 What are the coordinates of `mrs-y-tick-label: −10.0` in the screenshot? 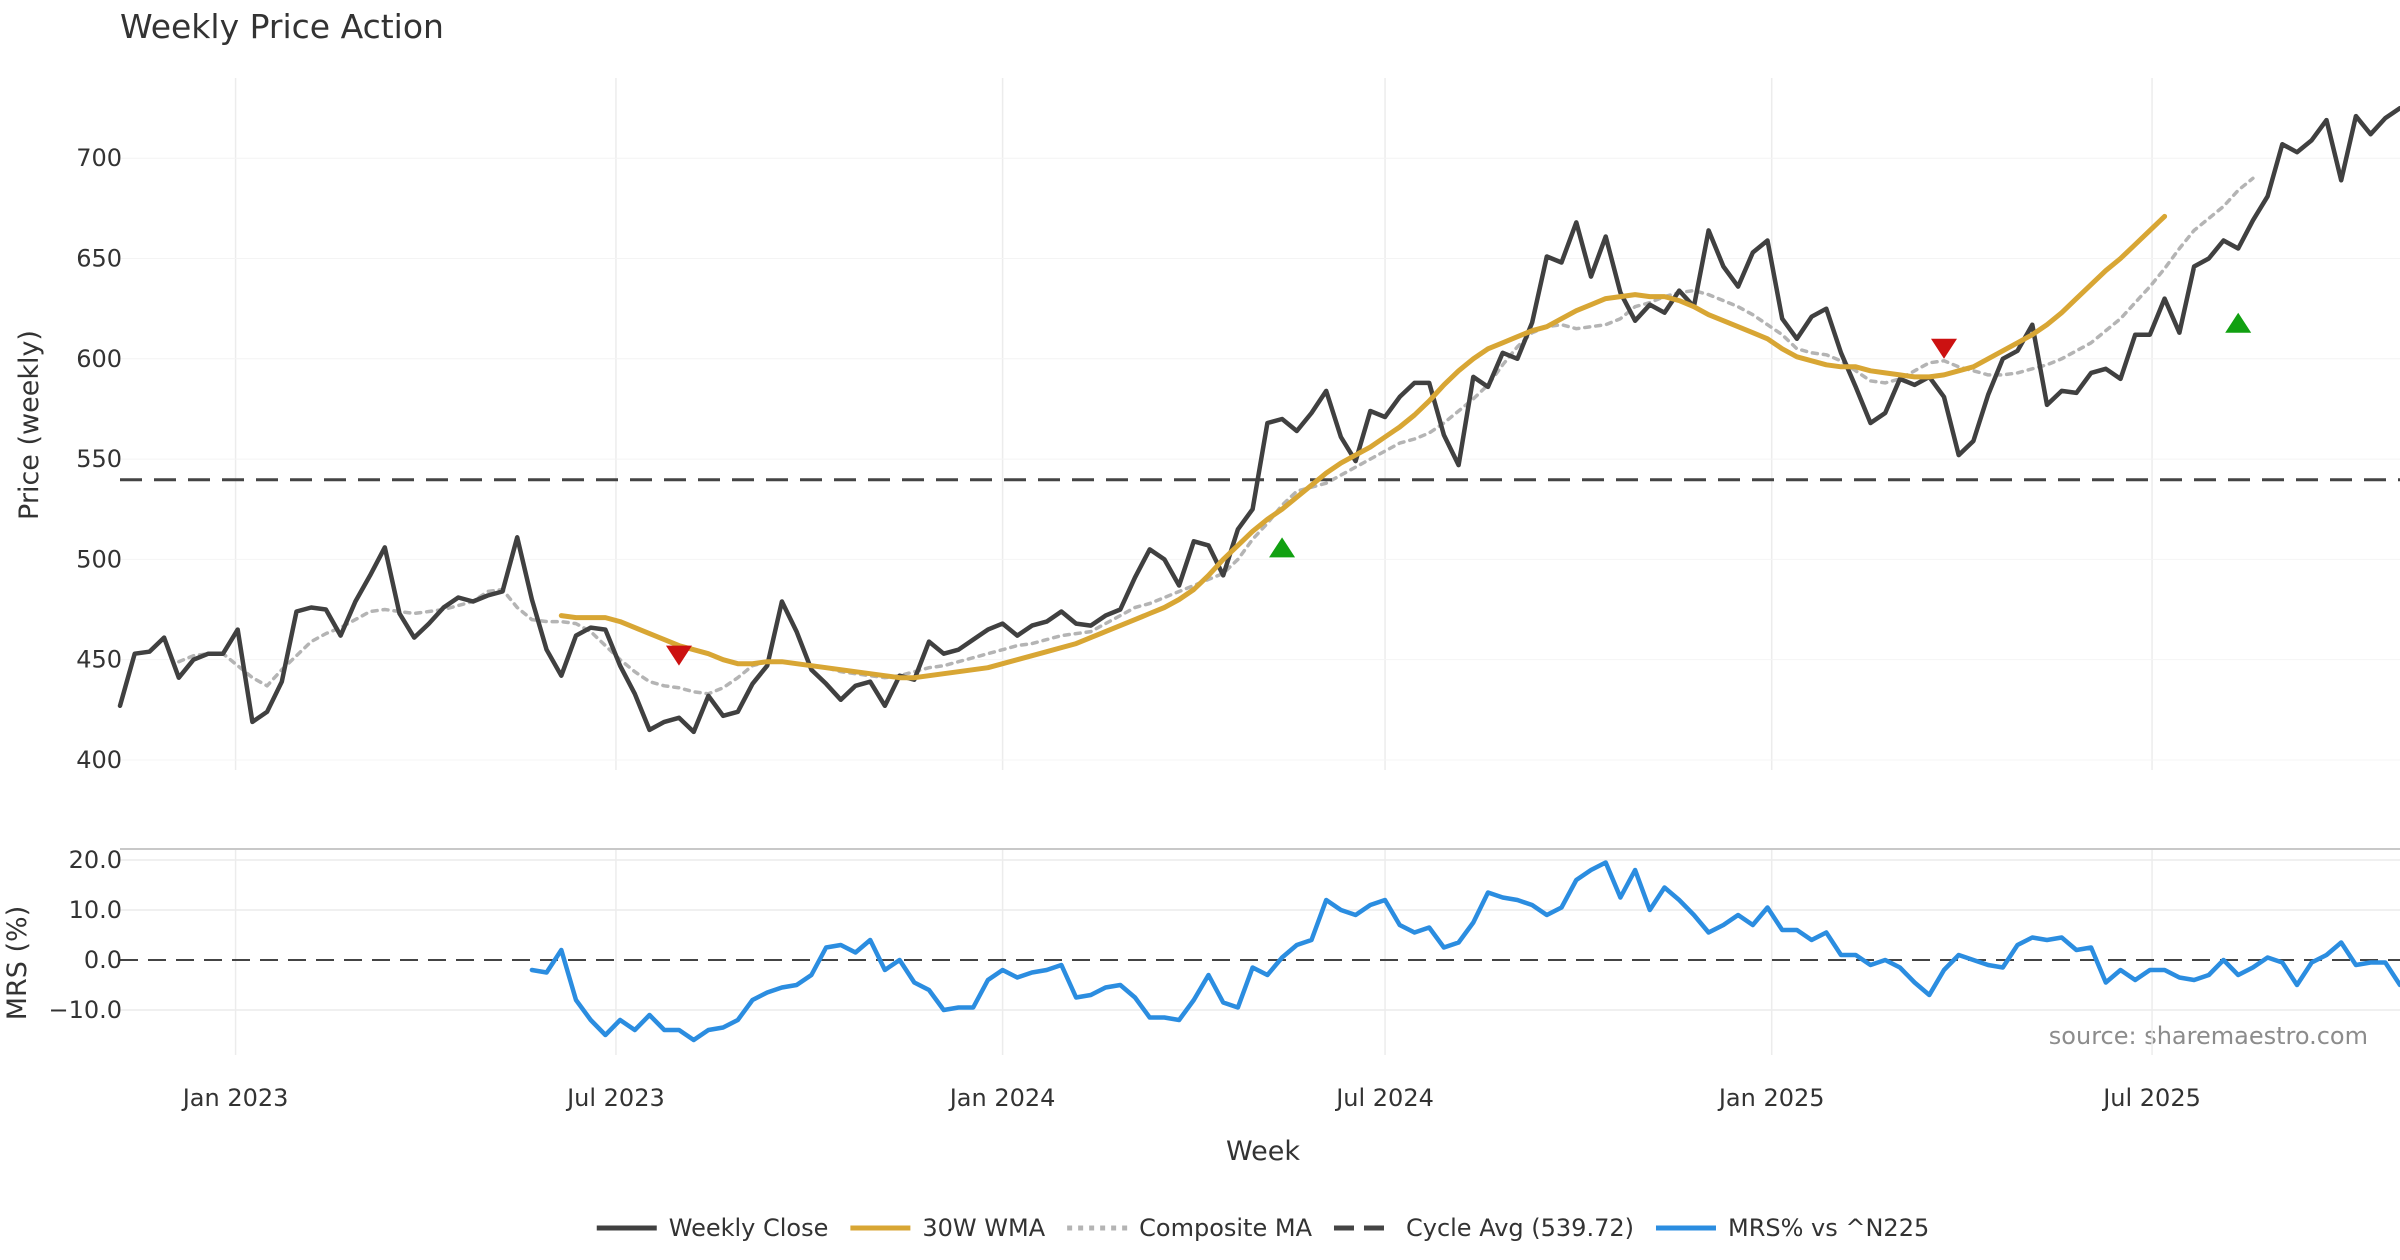 It's located at (85, 1010).